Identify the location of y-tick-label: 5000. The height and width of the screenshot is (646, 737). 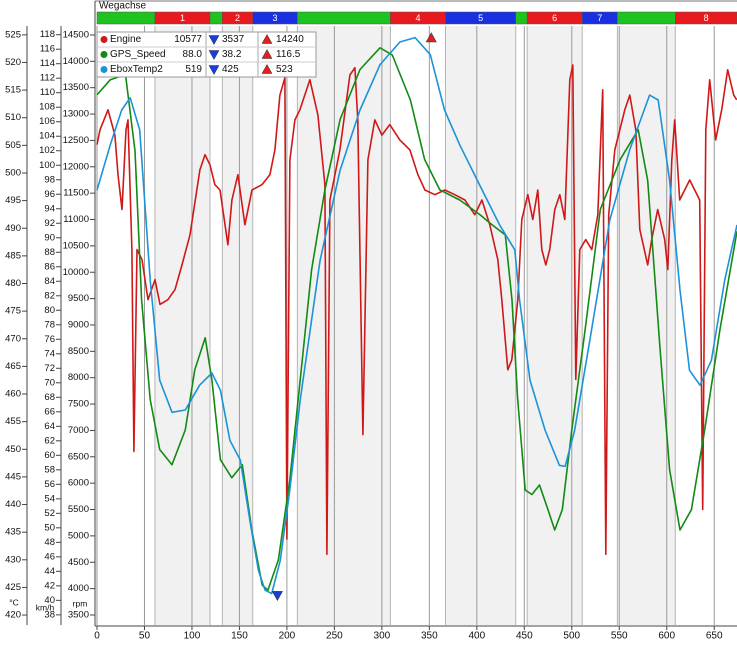
(78, 535).